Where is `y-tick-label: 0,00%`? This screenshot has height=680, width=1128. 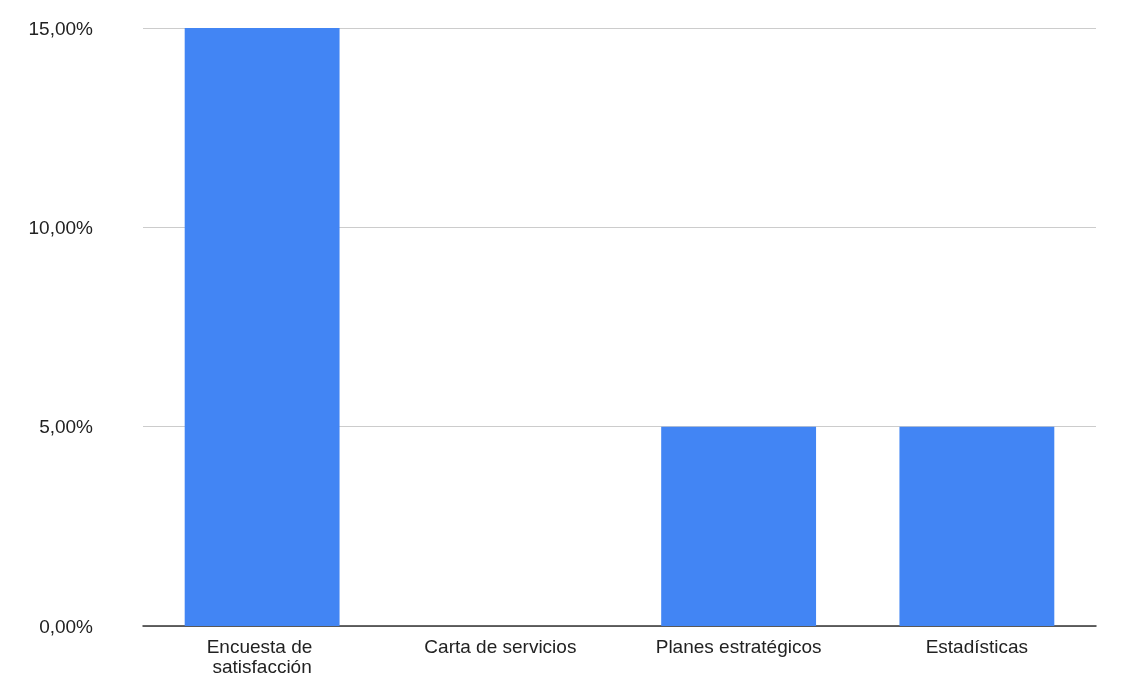
y-tick-label: 0,00% is located at coordinates (66, 626).